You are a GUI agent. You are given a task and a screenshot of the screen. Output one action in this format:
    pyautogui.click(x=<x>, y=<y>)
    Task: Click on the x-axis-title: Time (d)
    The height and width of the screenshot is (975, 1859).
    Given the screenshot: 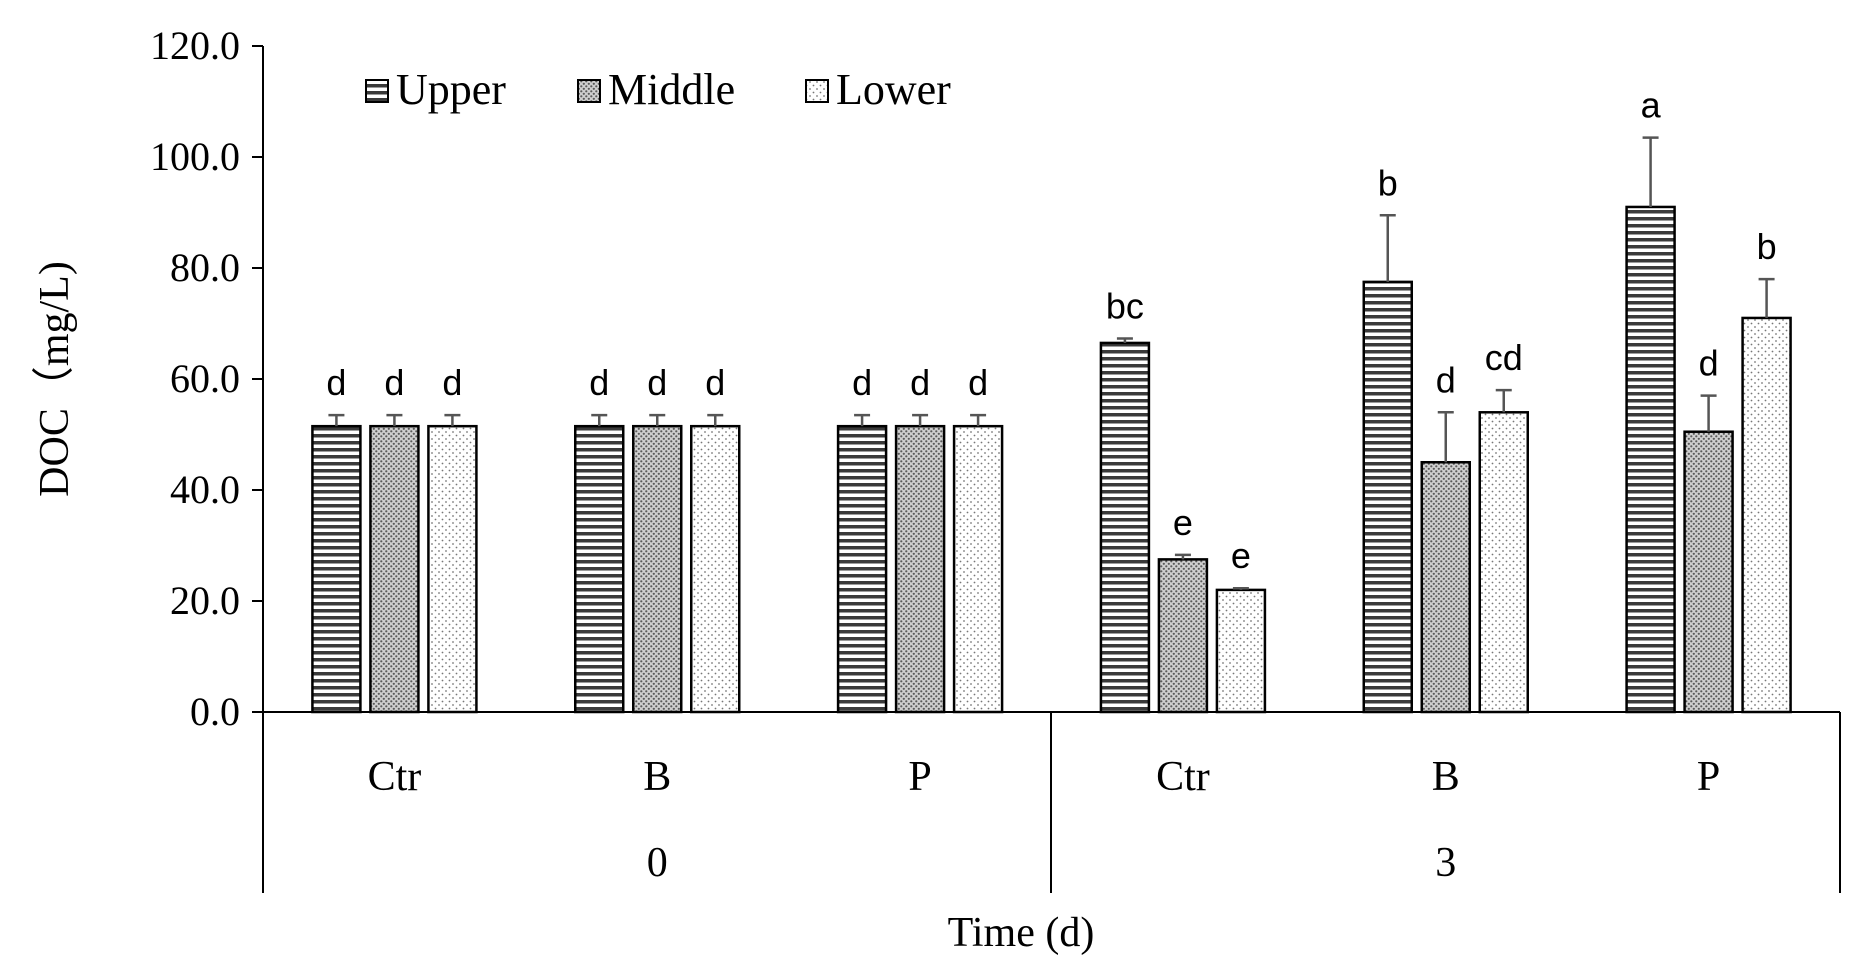 What is the action you would take?
    pyautogui.click(x=1021, y=933)
    